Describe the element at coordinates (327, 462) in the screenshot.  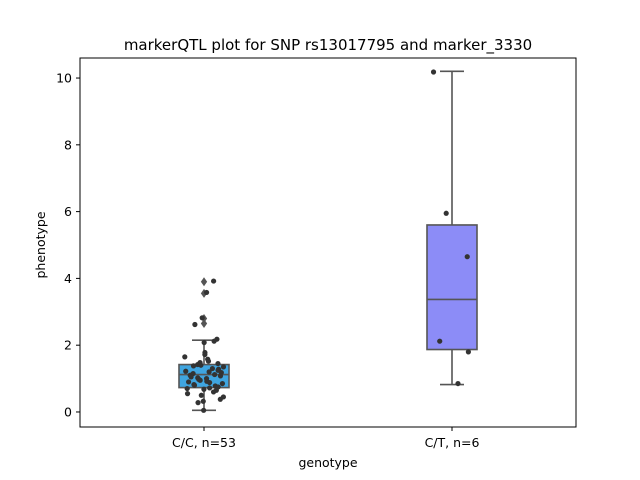
I see `x-axis-label: genotype` at that location.